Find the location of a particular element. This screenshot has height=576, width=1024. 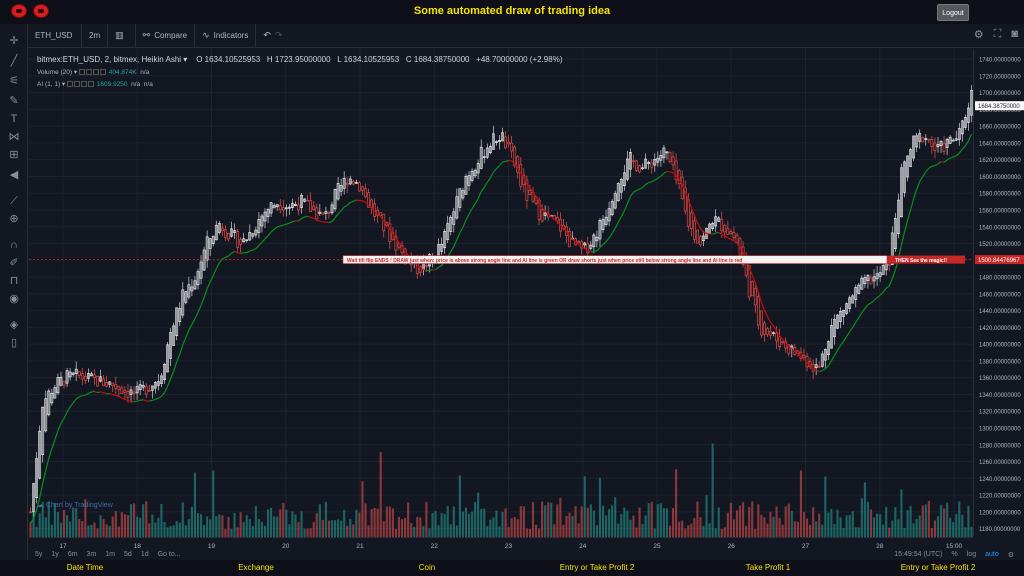

pencil-lock-icon: ✐ is located at coordinates (14, 263).